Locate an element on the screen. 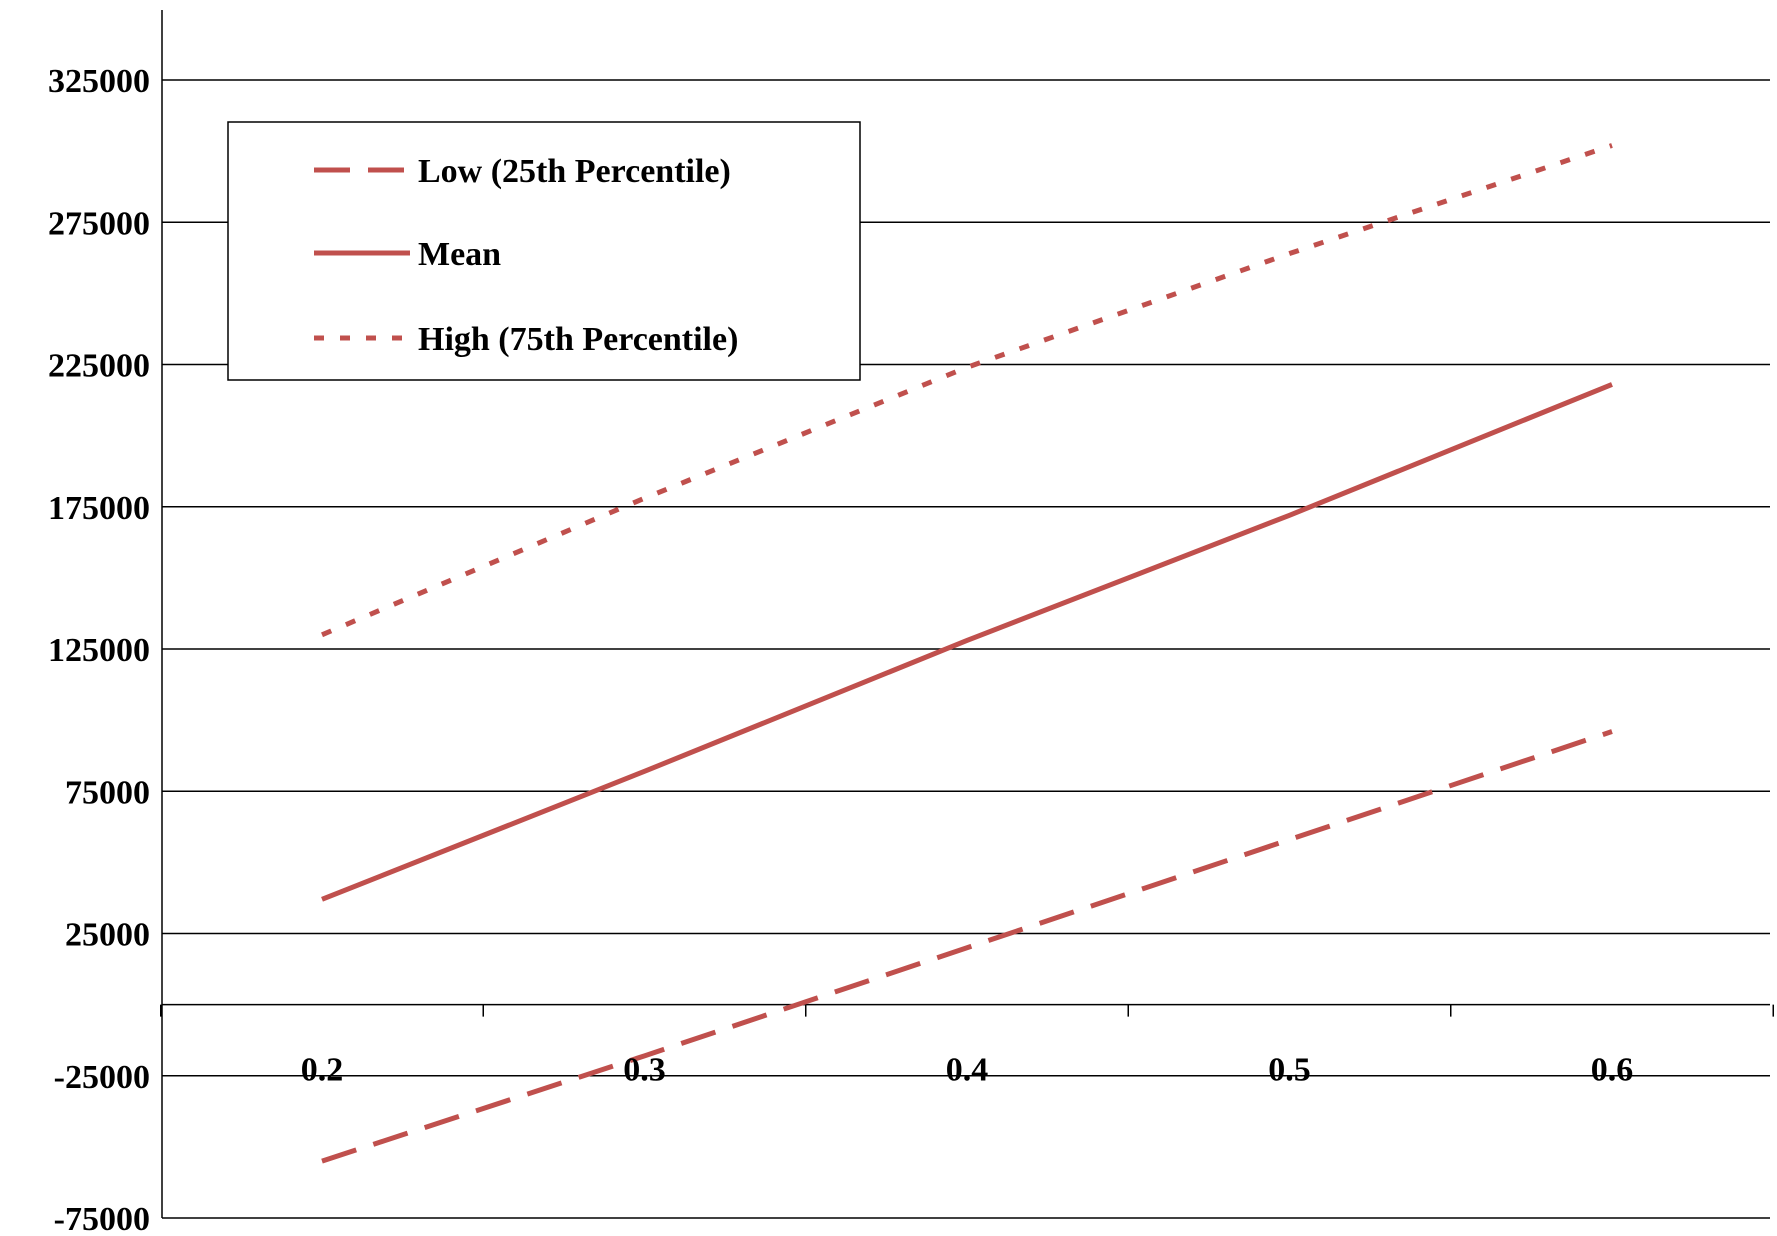 The width and height of the screenshot is (1777, 1236). legend-label: Low (25th Percentile) is located at coordinates (574, 171).